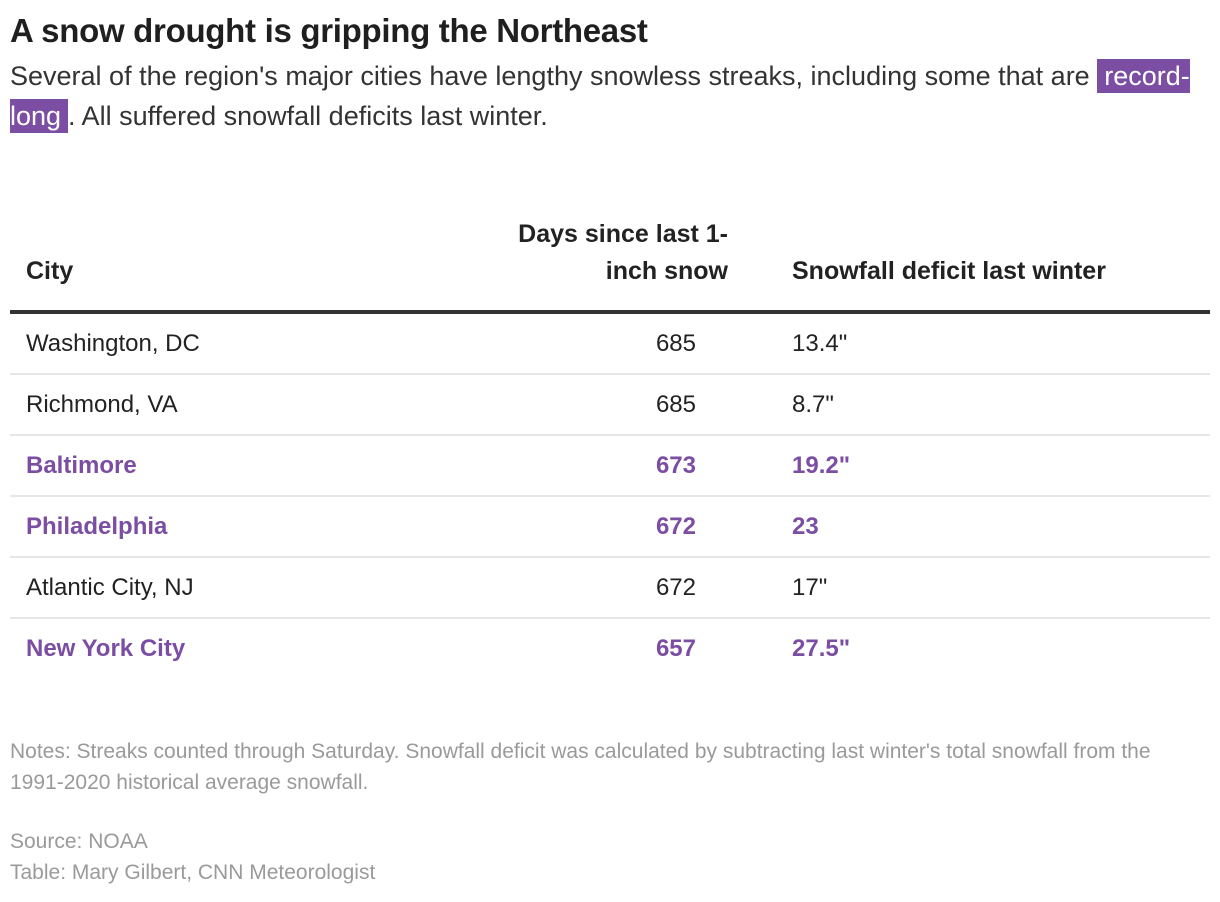 This screenshot has width=1220, height=902. What do you see at coordinates (623, 252) in the screenshot?
I see `column-header-days-text: Days since last 1-inch snow` at bounding box center [623, 252].